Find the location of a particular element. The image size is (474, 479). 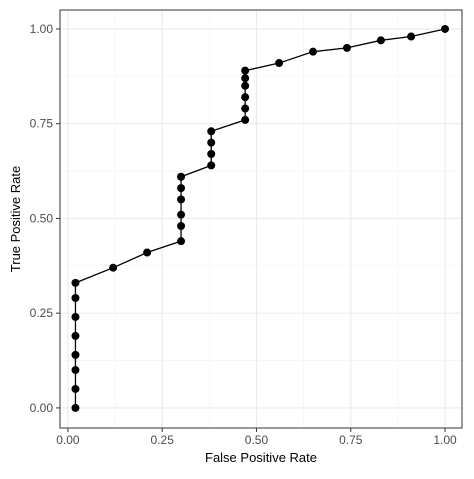

x-axis-title: False Positive Rate is located at coordinates (261, 457).